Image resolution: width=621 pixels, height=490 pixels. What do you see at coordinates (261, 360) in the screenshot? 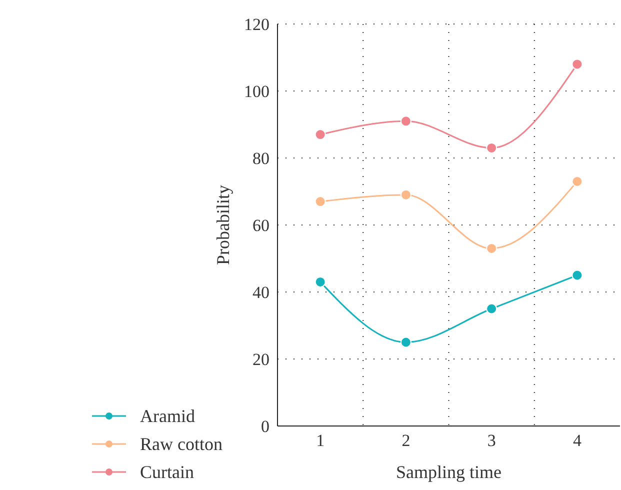
I see `y-tick-label: 20` at bounding box center [261, 360].